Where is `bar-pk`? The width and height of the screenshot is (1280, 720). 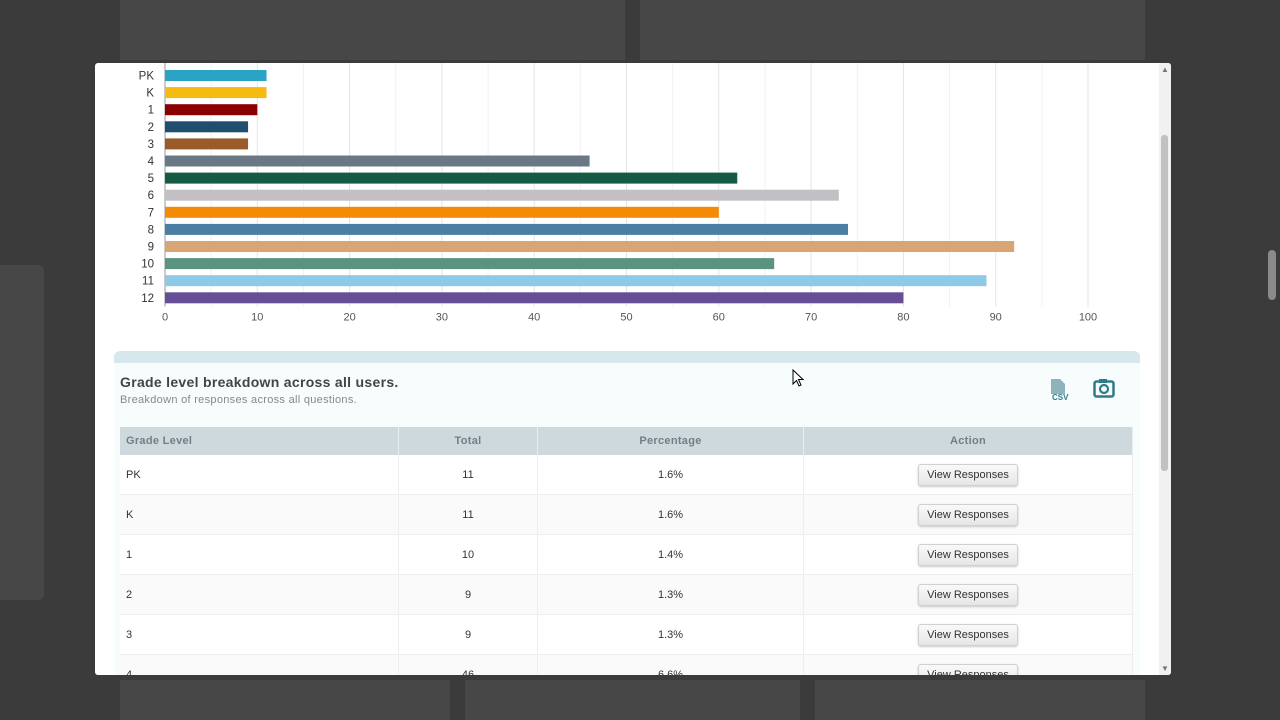 bar-pk is located at coordinates (216, 75).